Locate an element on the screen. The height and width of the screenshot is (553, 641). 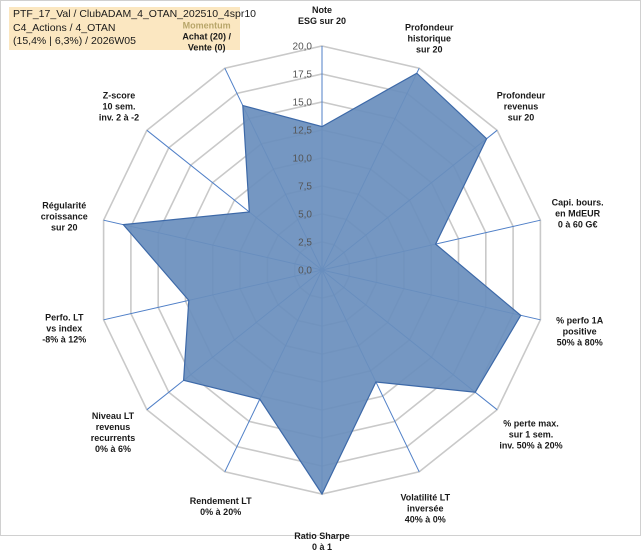
r-tick-label: 17,5 is located at coordinates (303, 75).